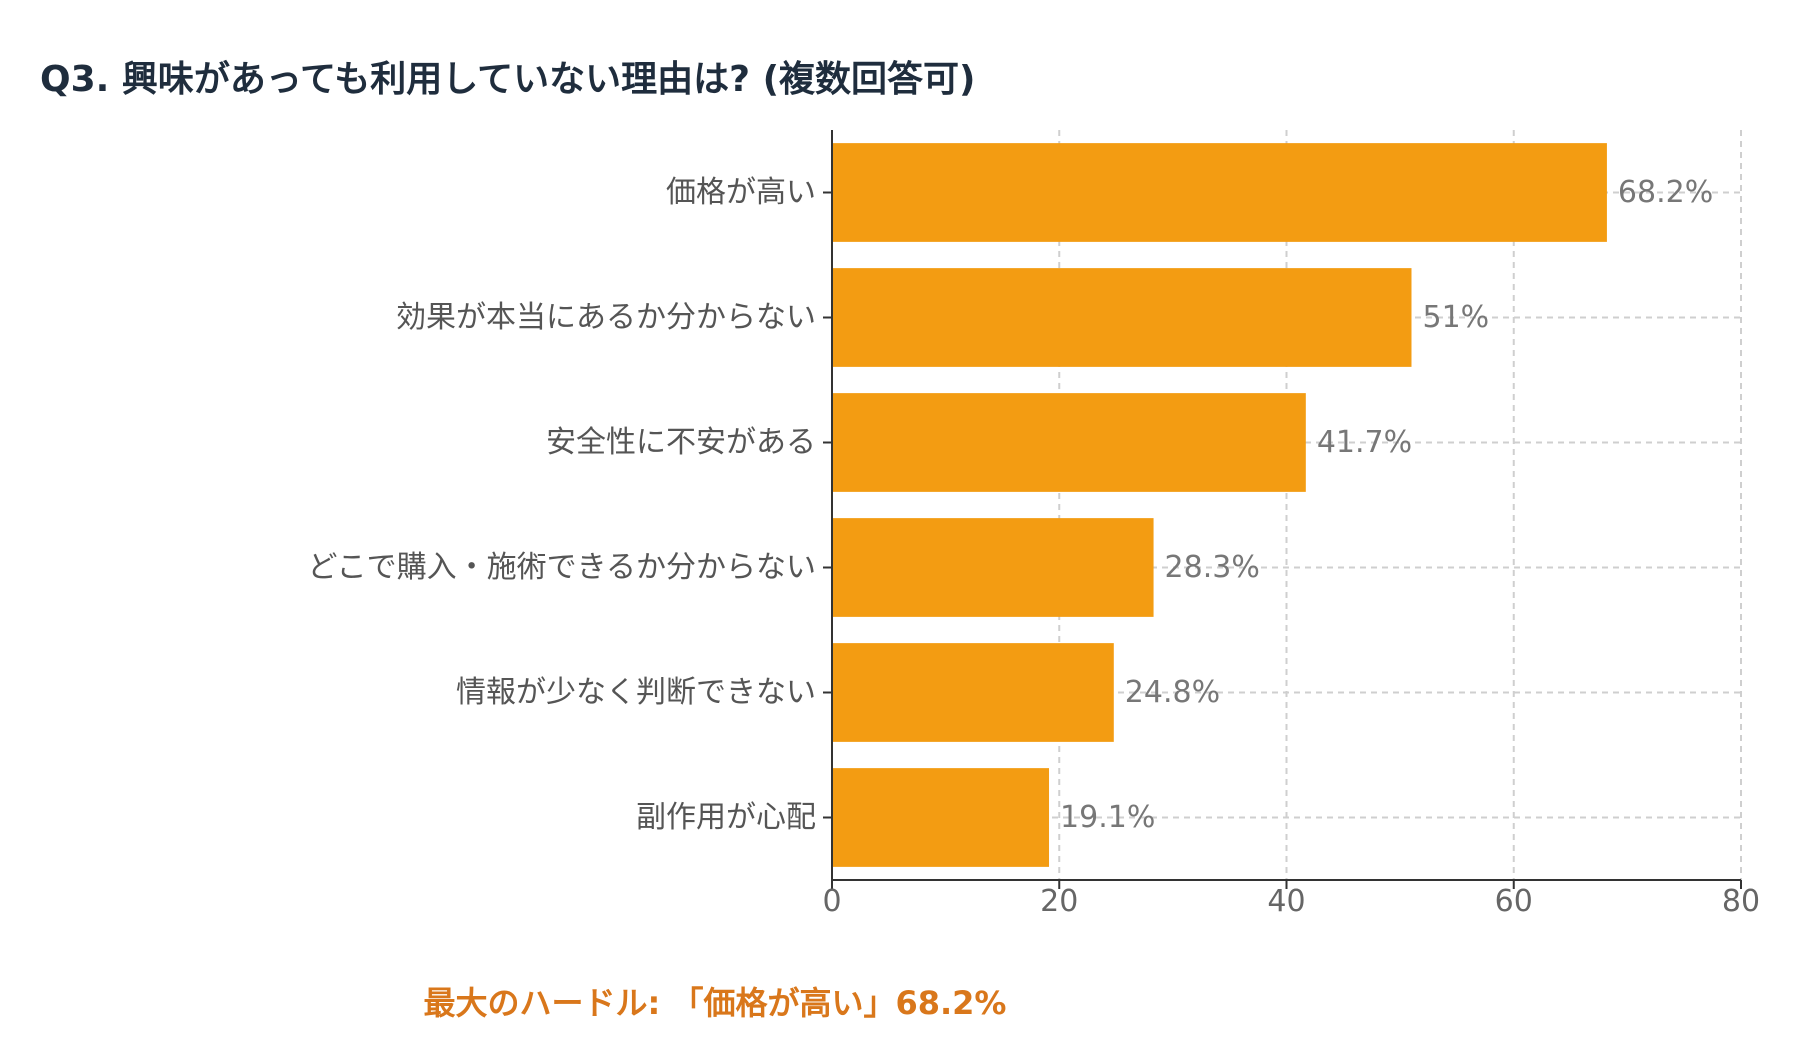 This screenshot has height=1060, width=1820. What do you see at coordinates (606, 317) in the screenshot?
I see `category-label-1: 効果が本当にあるか分からない` at bounding box center [606, 317].